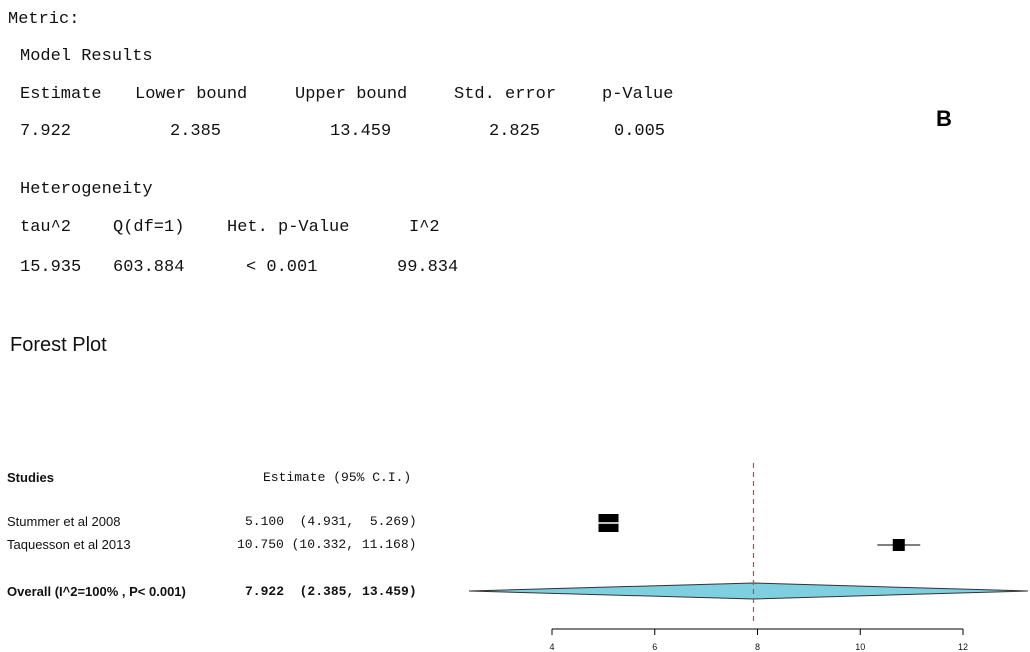 This screenshot has width=1030, height=652. What do you see at coordinates (191, 94) in the screenshot?
I see `model-results-header-lower: Lower bound` at bounding box center [191, 94].